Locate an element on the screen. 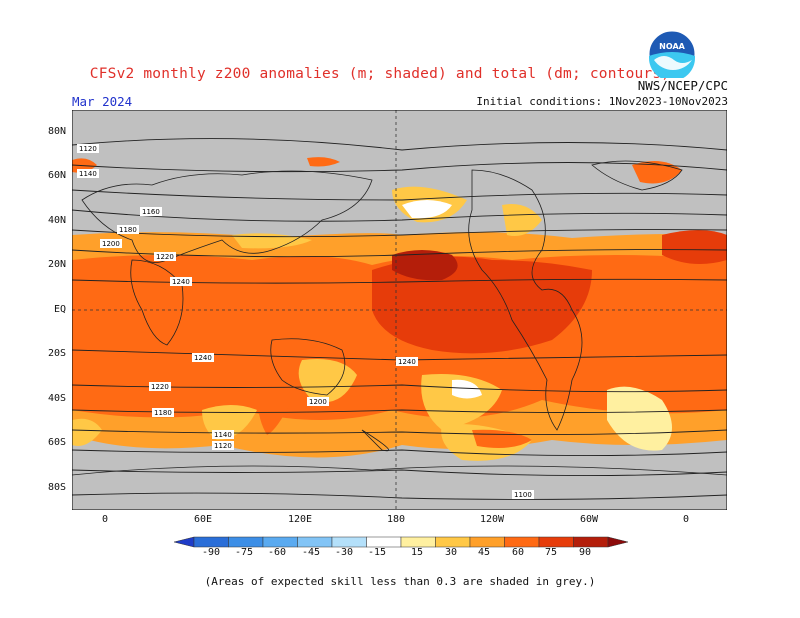 This screenshot has width=800, height=618. initial-conditions: Initial conditions: 1Nov2023-10Nov2023 is located at coordinates (602, 101).